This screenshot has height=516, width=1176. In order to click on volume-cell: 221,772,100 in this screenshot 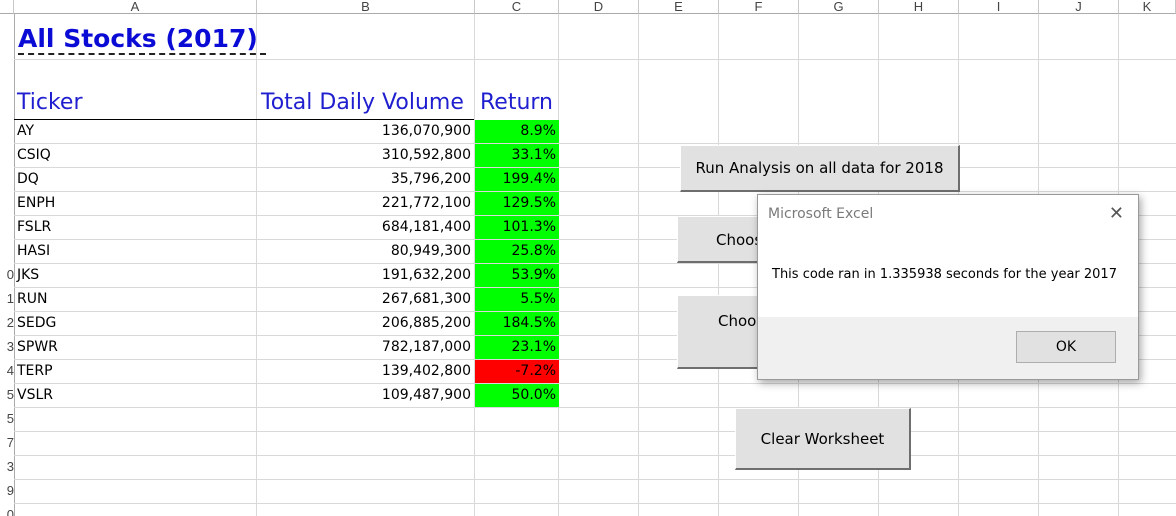, I will do `click(426, 203)`.